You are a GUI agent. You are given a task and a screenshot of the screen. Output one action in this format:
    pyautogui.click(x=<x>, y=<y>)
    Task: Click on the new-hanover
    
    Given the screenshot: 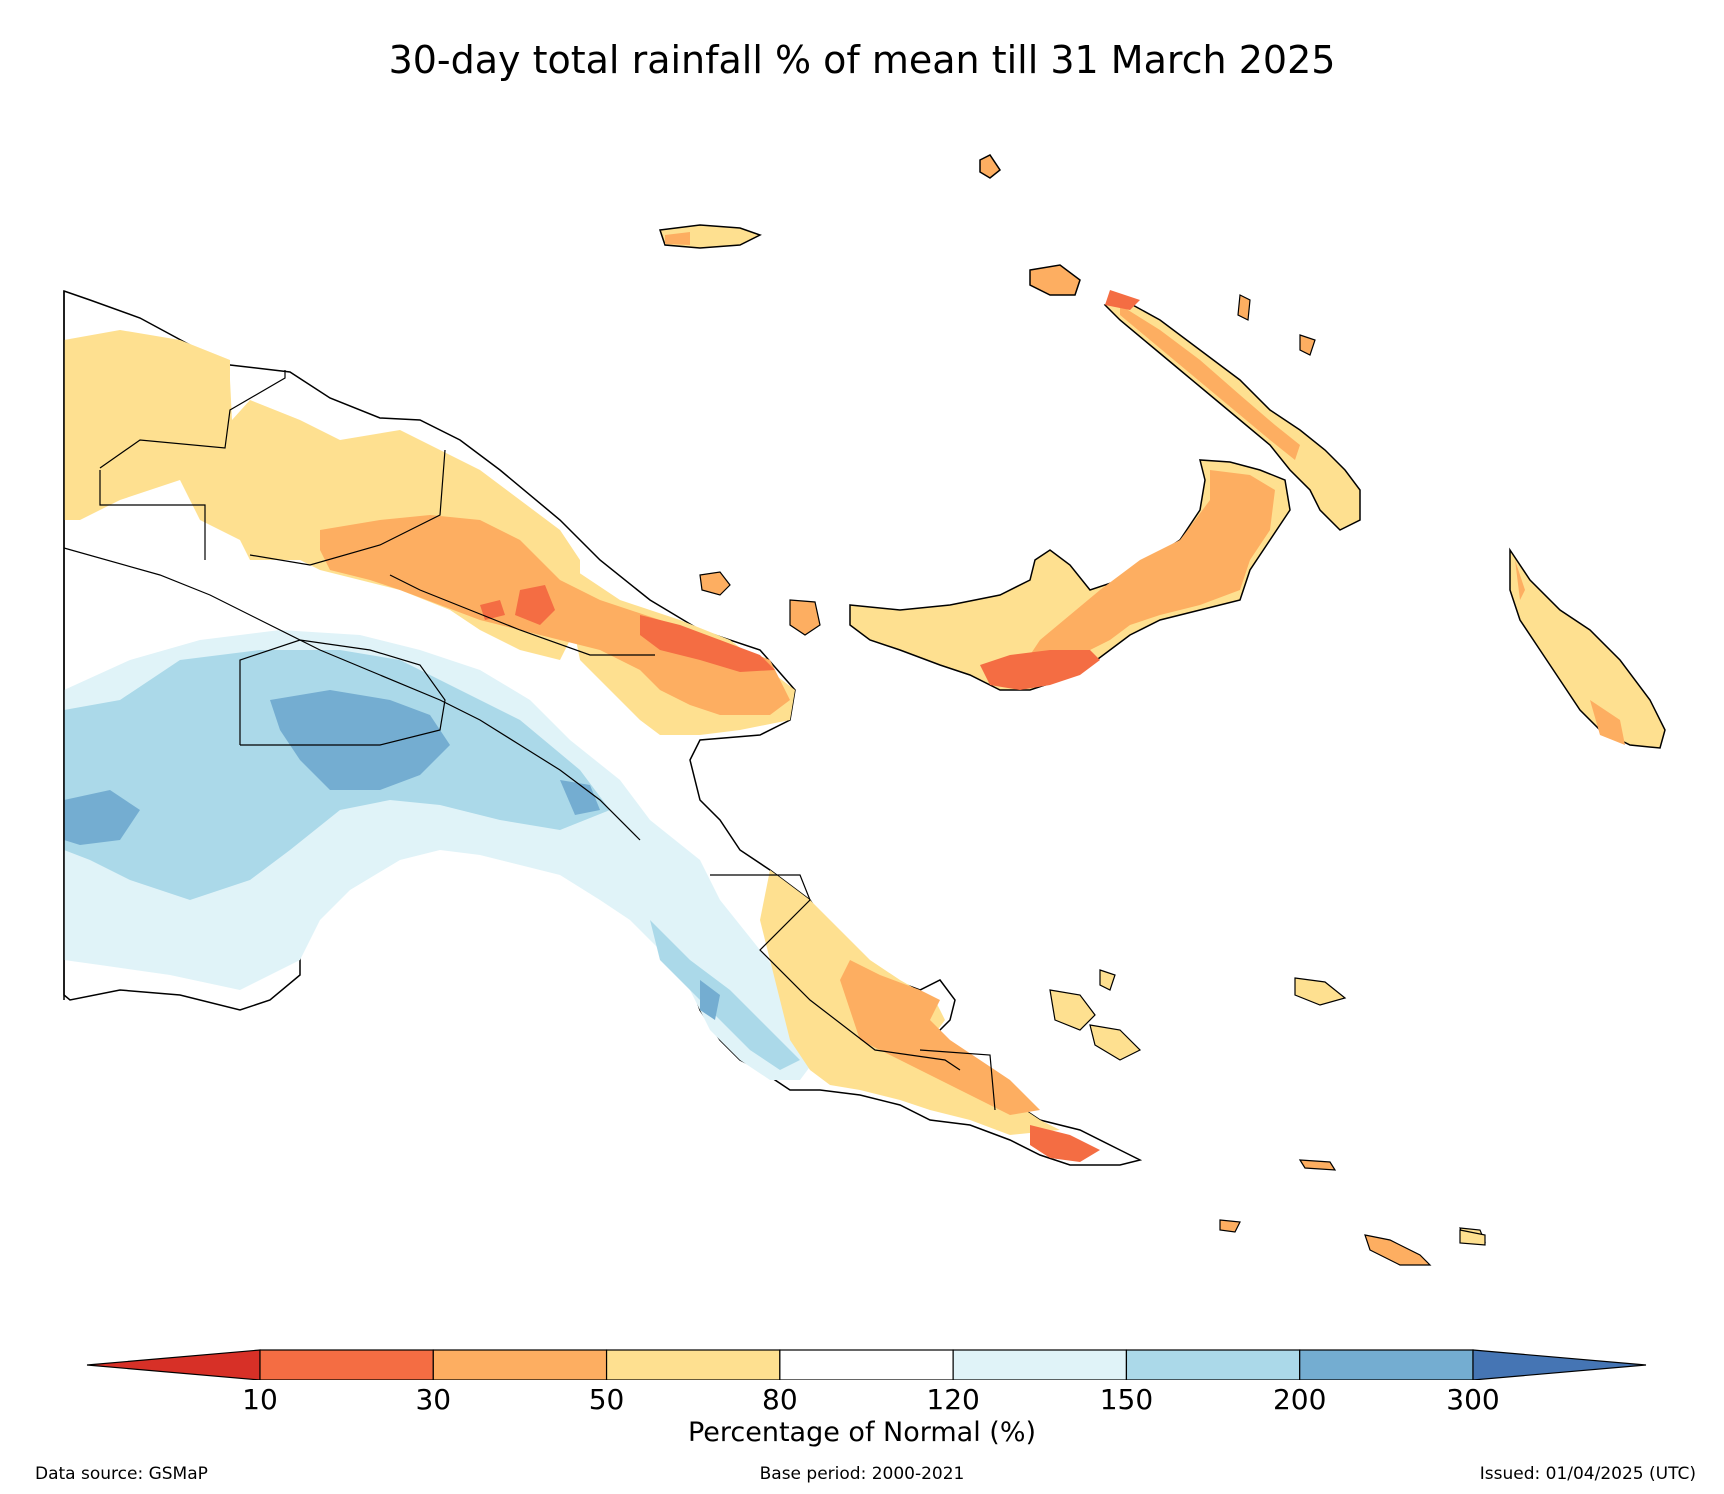 What is the action you would take?
    pyautogui.click(x=1030, y=225)
    